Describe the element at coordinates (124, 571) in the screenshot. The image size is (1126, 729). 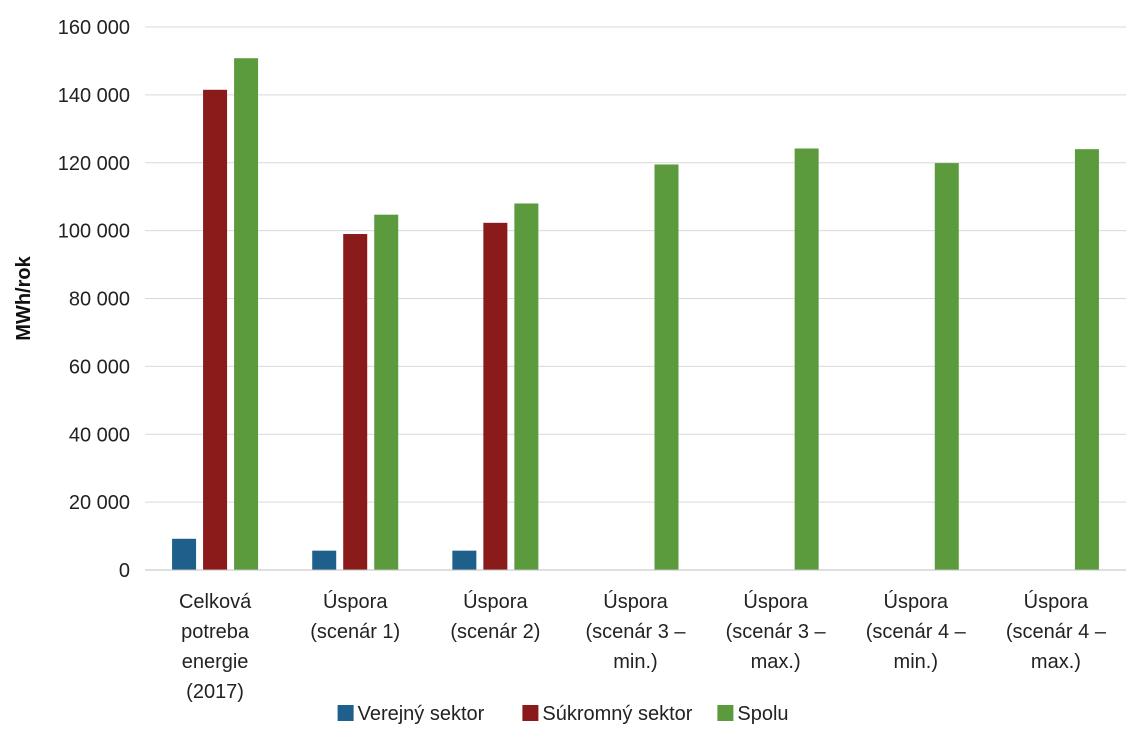
I see `y-tick-label: 0` at that location.